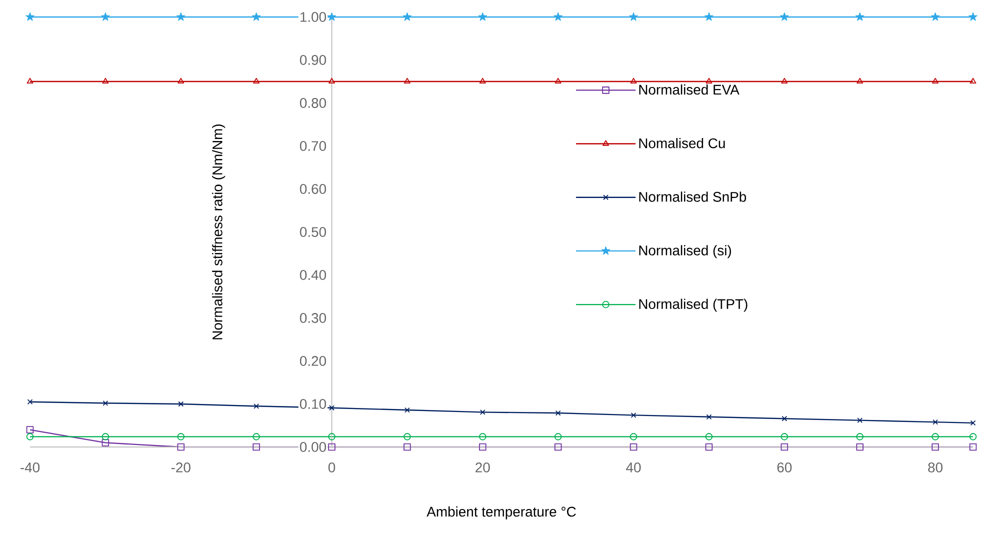 The image size is (981, 537). I want to click on y-tick-label: 0.20, so click(313, 361).